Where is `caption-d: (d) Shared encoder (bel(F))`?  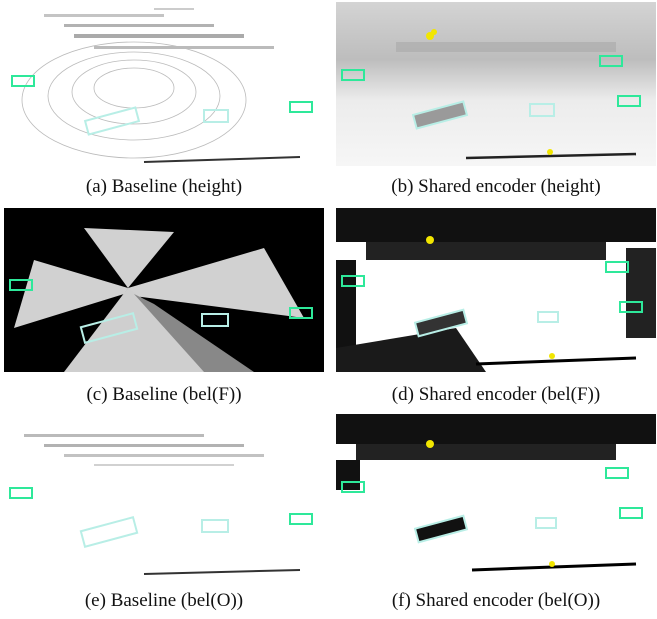 caption-d: (d) Shared encoder (bel(F)) is located at coordinates (496, 394).